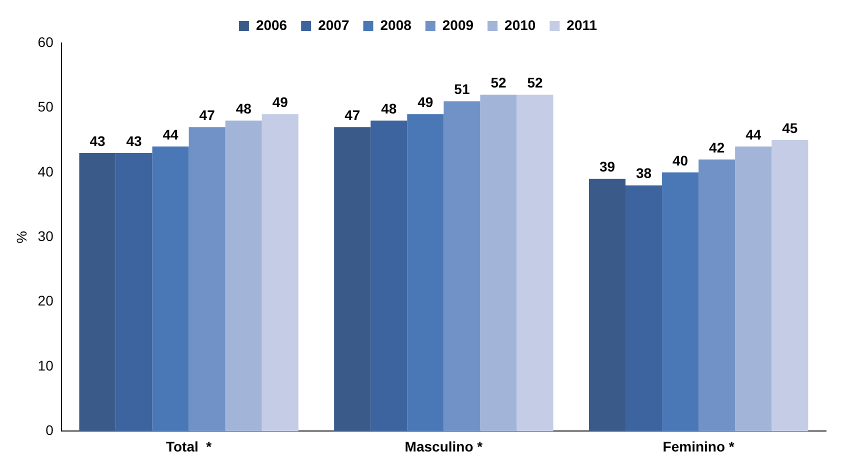  Describe the element at coordinates (46, 365) in the screenshot. I see `y-tick-label: 10` at that location.